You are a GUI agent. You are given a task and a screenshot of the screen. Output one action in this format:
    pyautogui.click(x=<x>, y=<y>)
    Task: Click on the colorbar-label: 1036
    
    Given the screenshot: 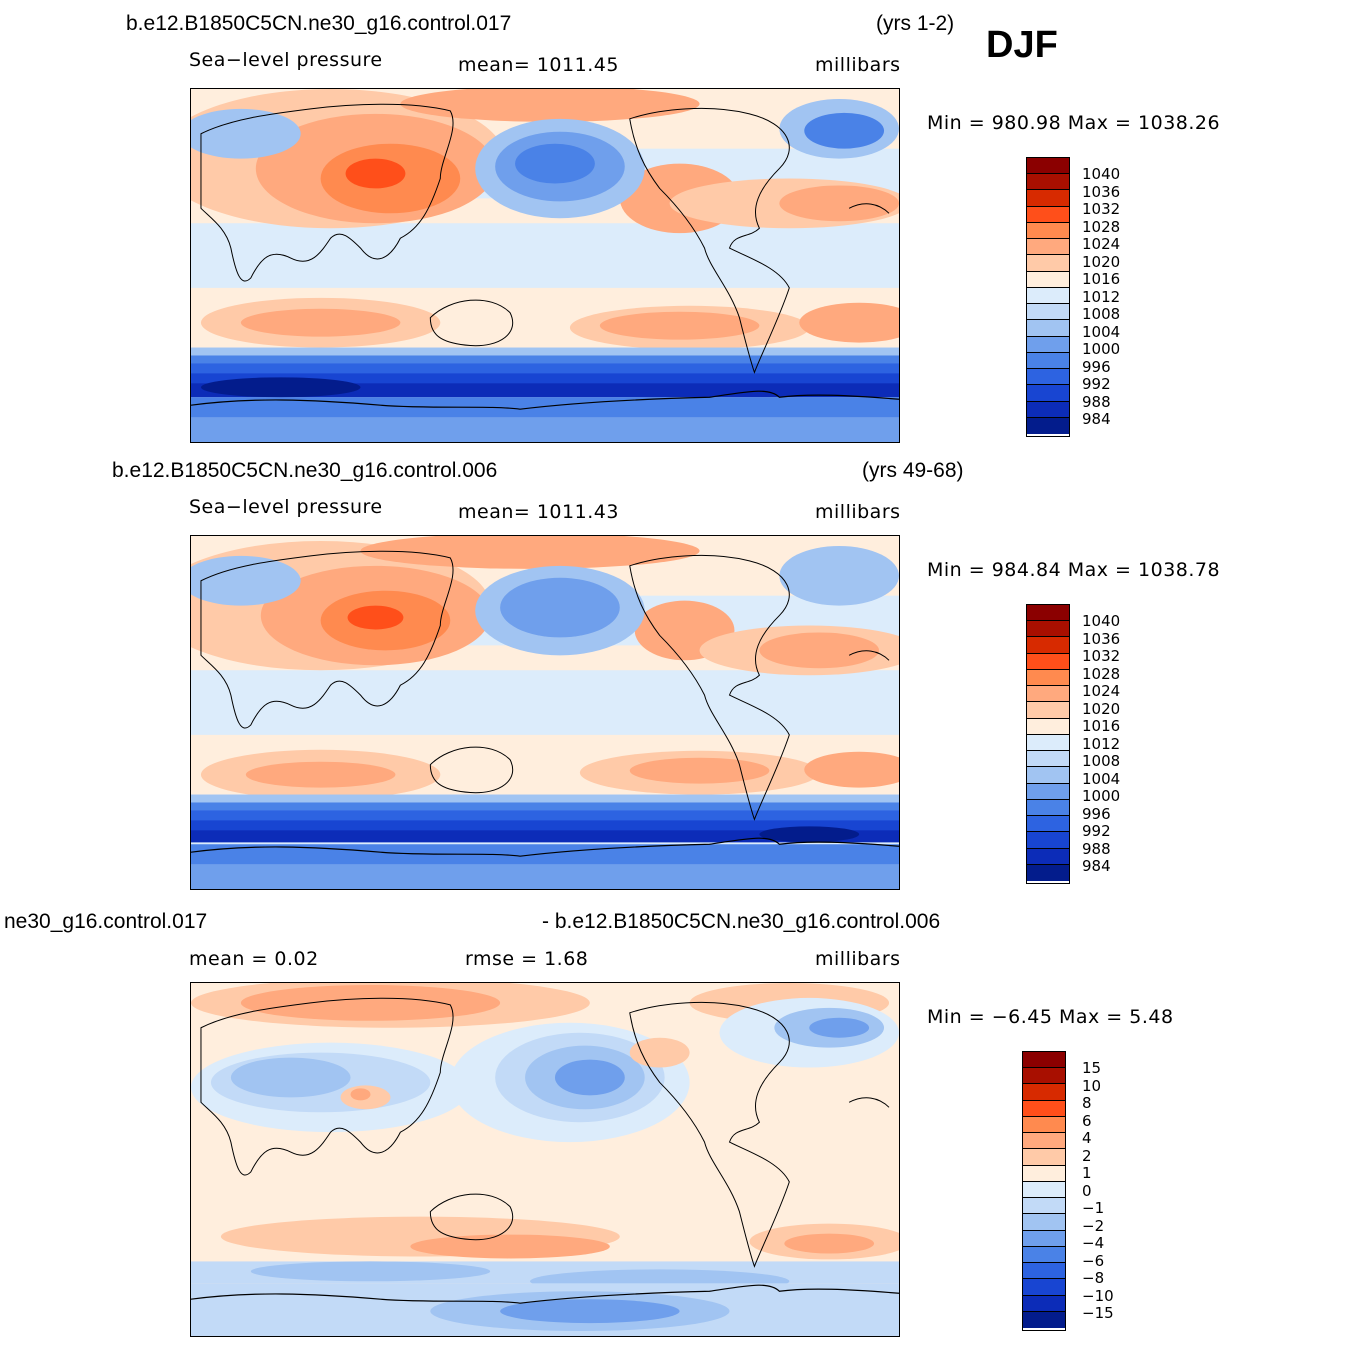 What is the action you would take?
    pyautogui.click(x=1101, y=191)
    